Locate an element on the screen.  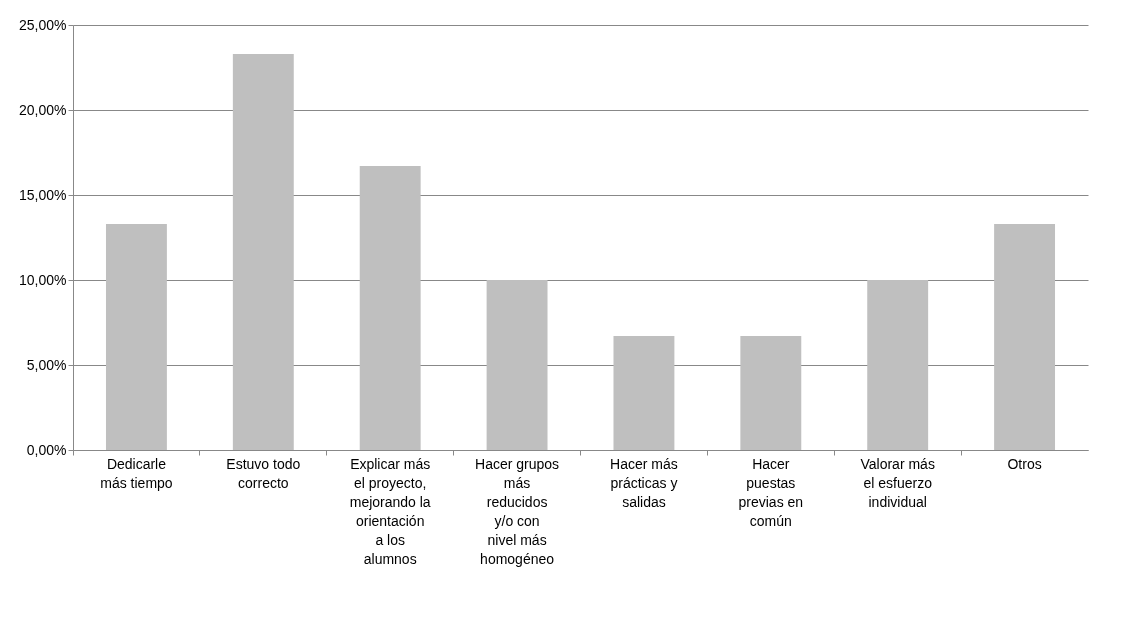
y-tick-label: 10,00% is located at coordinates (43, 279).